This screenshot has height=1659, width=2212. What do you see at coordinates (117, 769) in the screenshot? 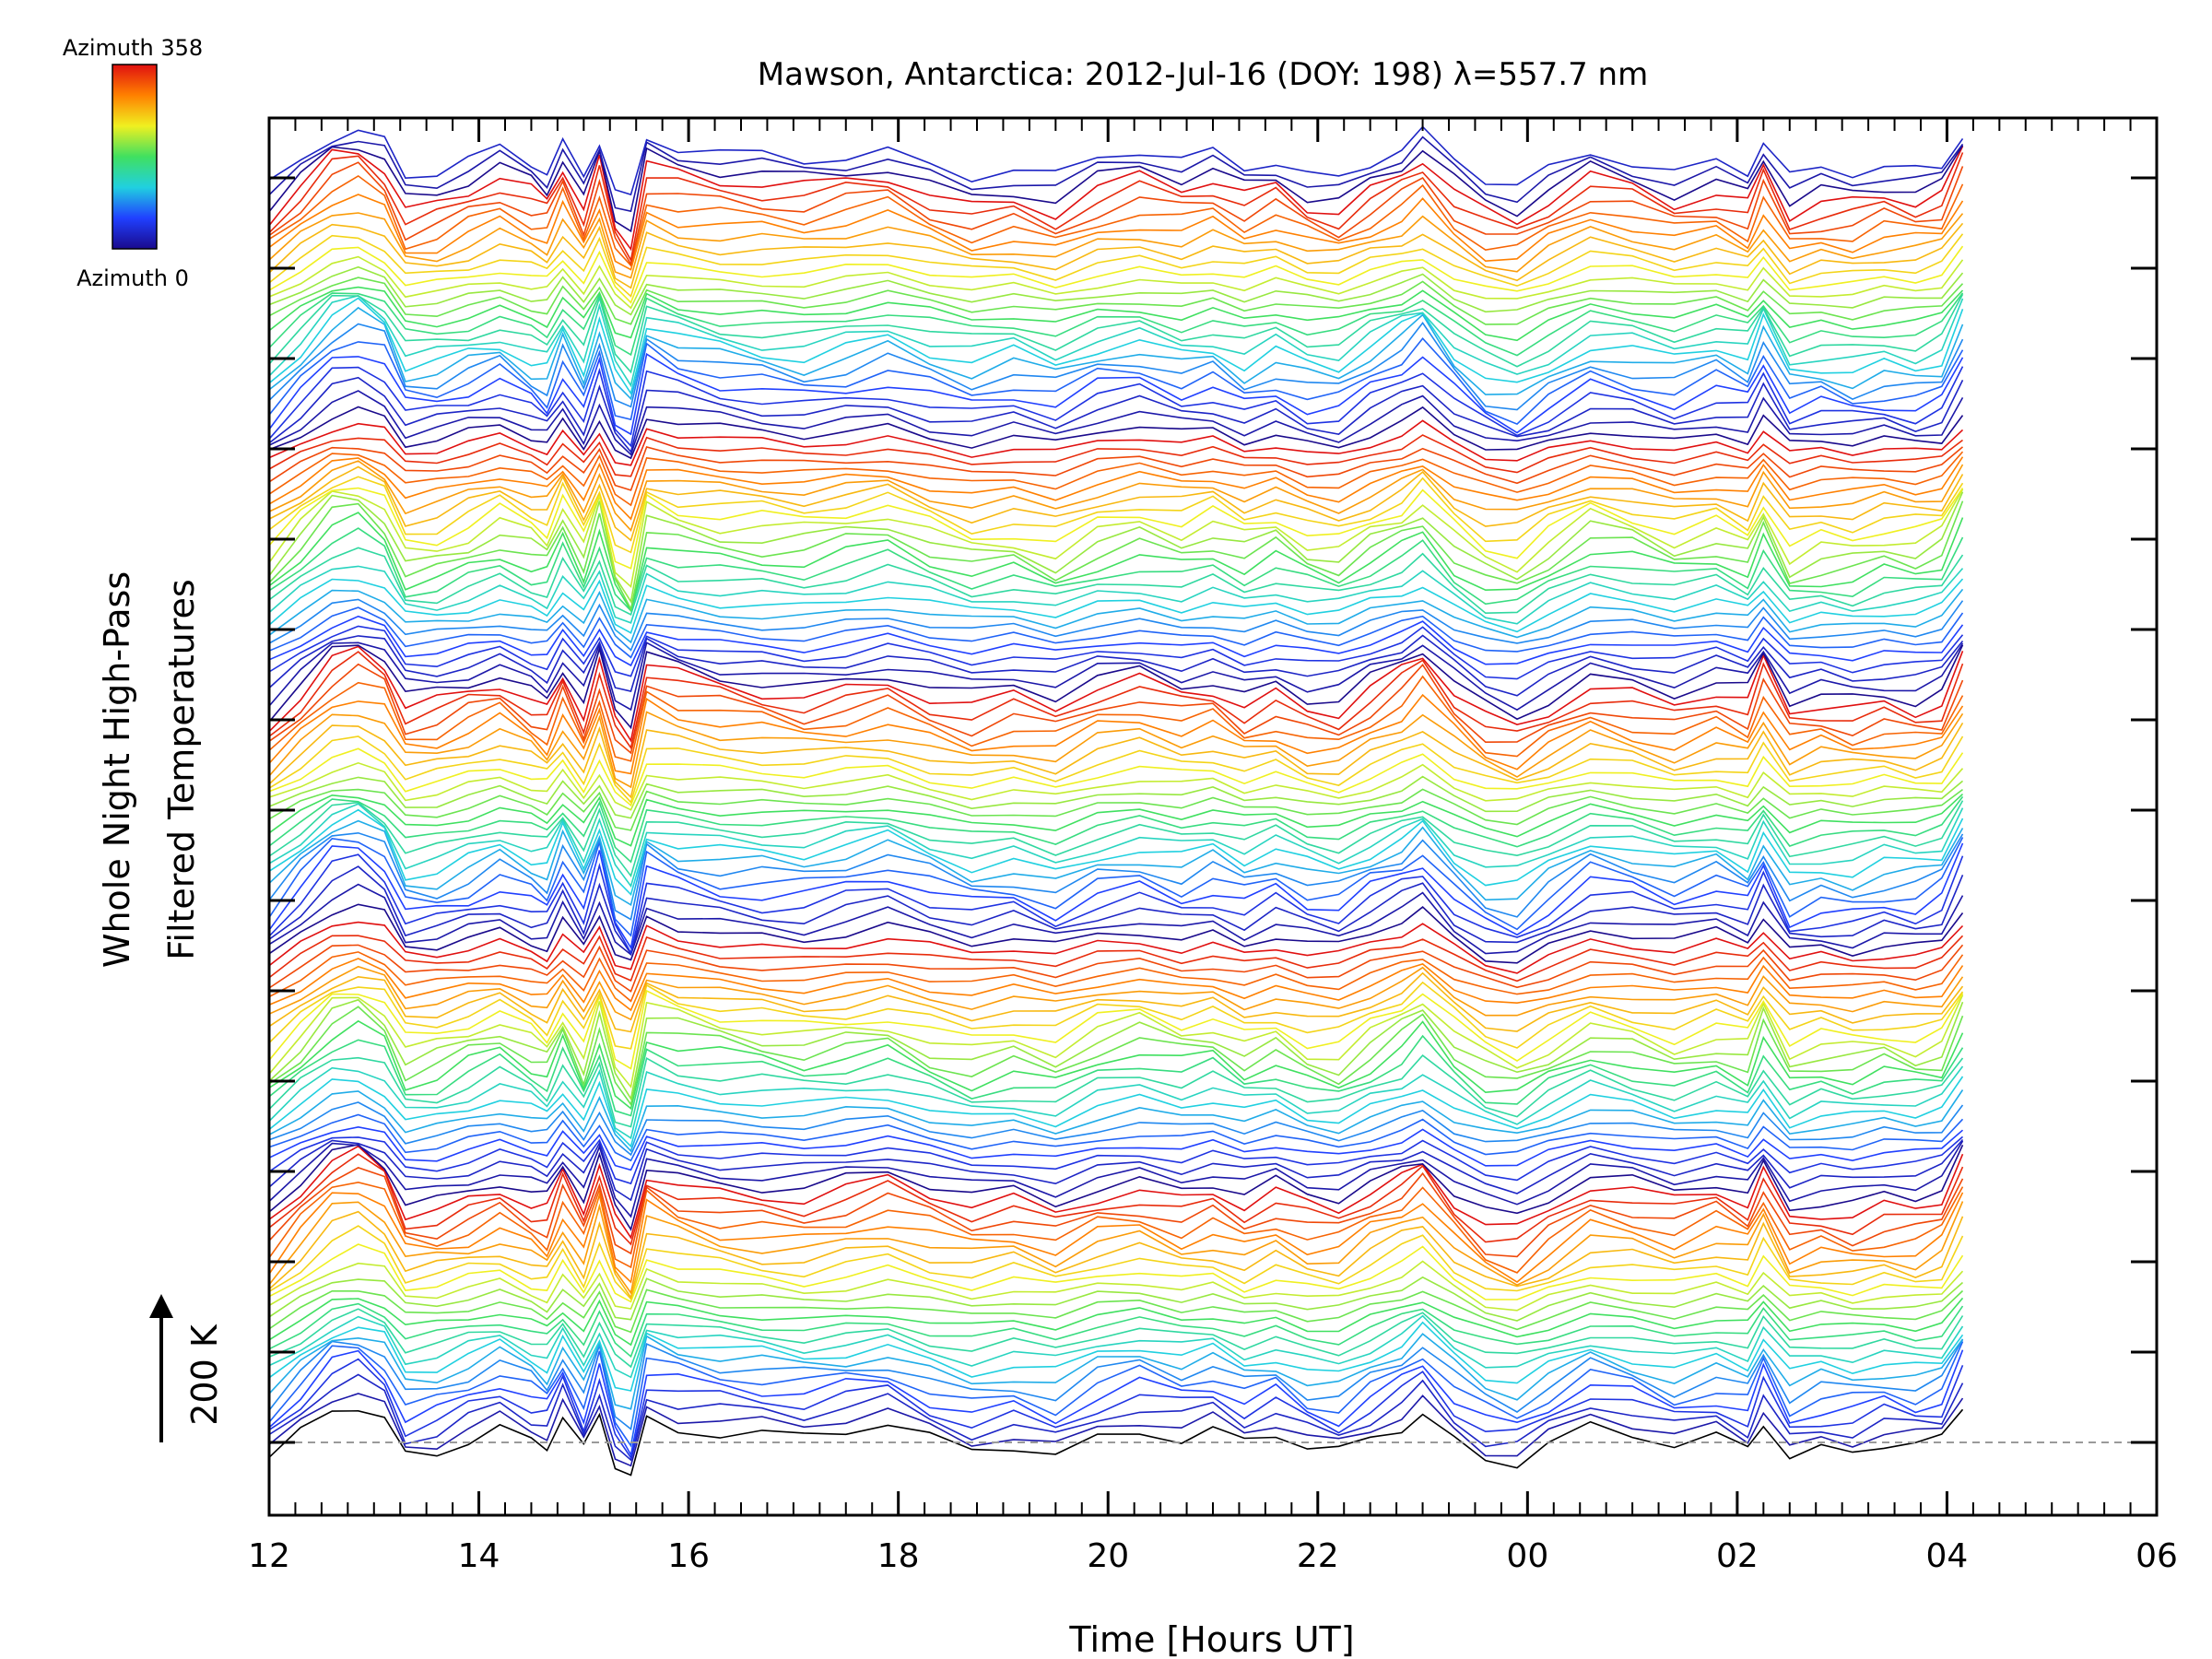
I see `y-axis-label-line1: Whole Night High-Pass` at bounding box center [117, 769].